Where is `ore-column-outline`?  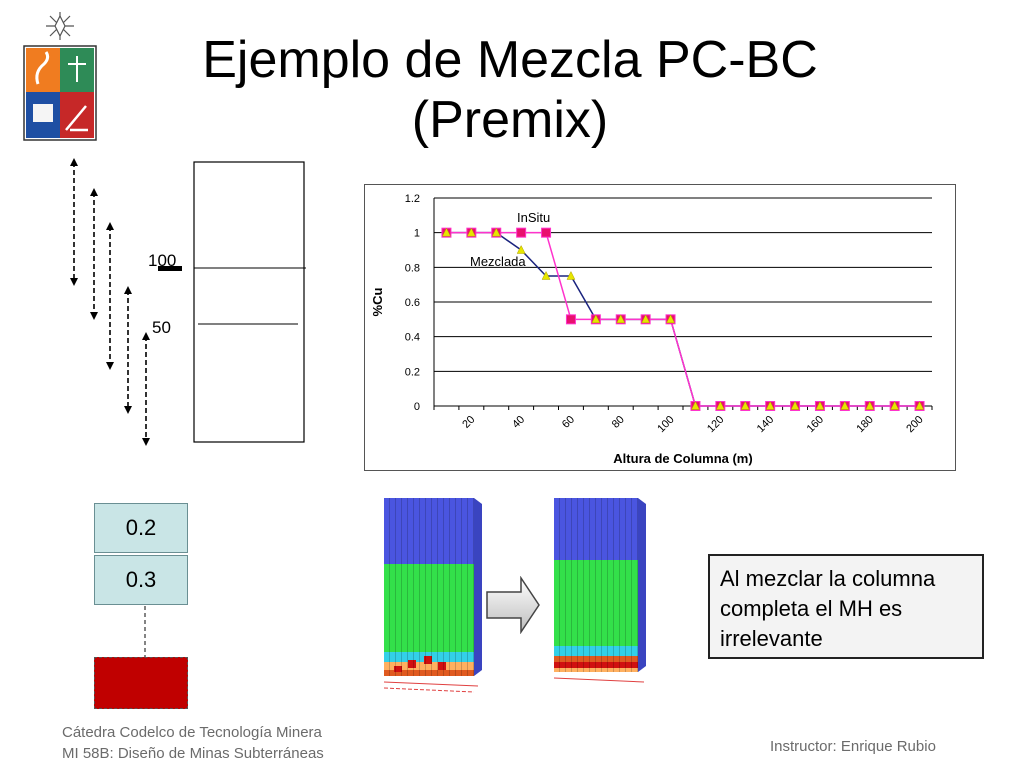 ore-column-outline is located at coordinates (249, 302).